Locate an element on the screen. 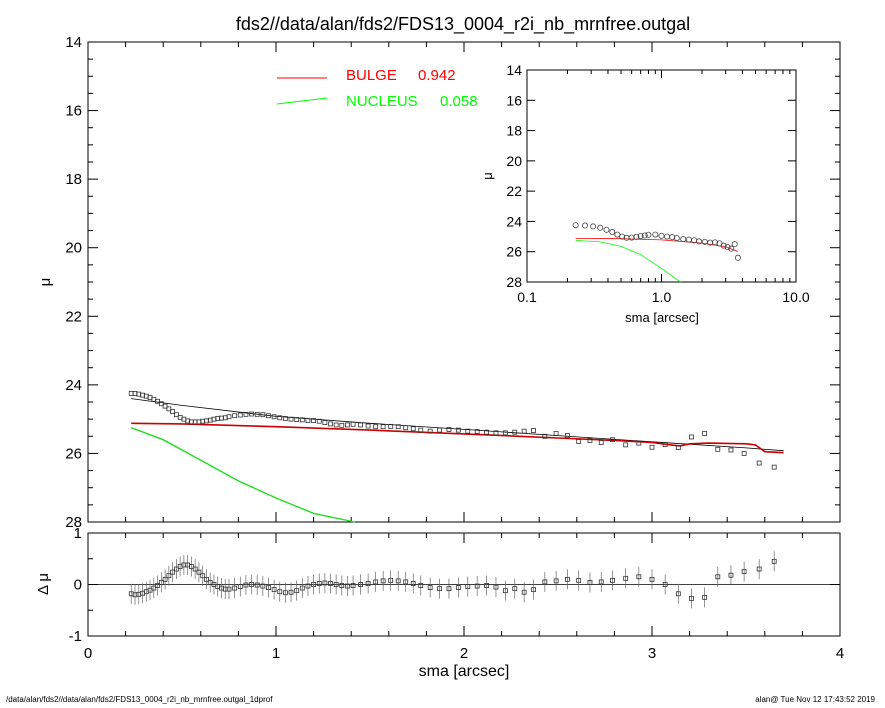 The image size is (885, 708). inset-nucleus-line is located at coordinates (628, 261).